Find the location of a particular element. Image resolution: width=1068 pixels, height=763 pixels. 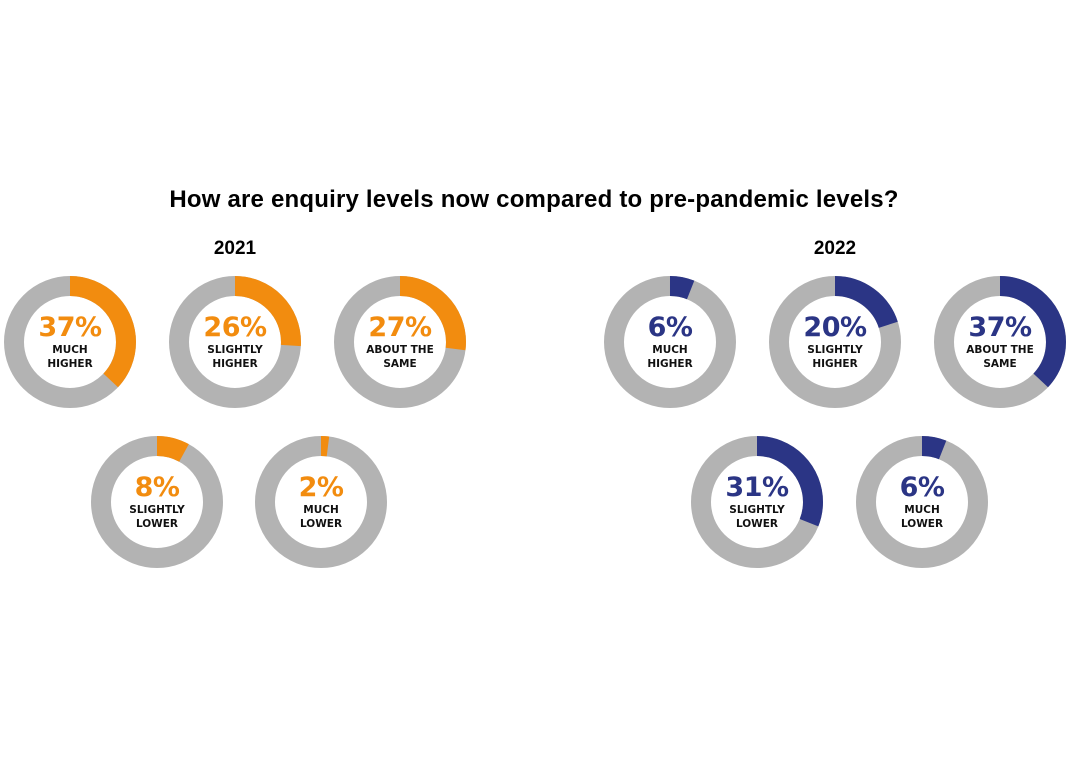

donut-2021-3: 27% ABOUT THE SAME is located at coordinates (400, 342).